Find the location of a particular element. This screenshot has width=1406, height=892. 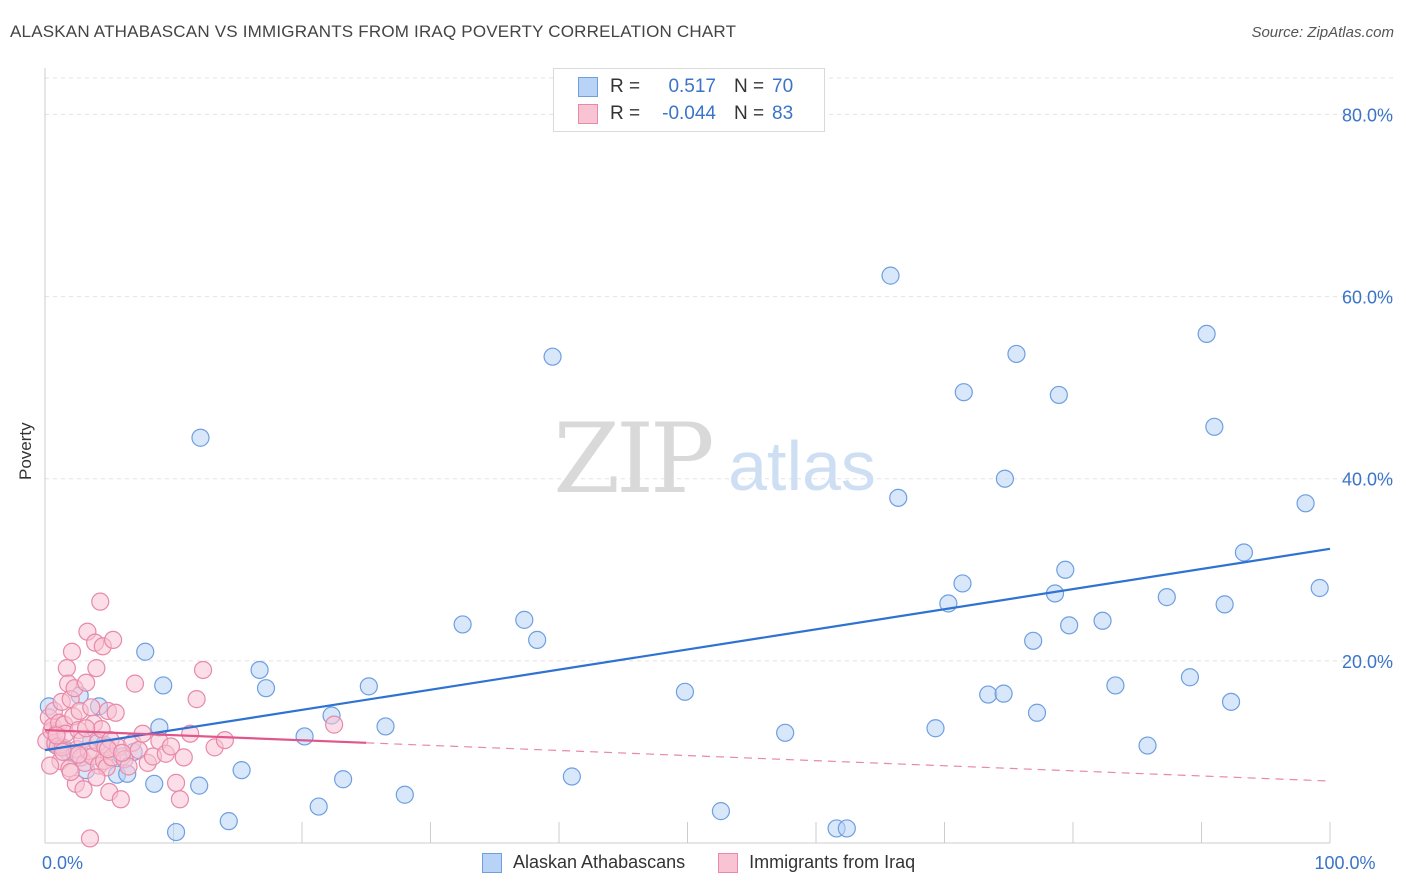

x-tick-label: 100.0% is located at coordinates (1344, 863).